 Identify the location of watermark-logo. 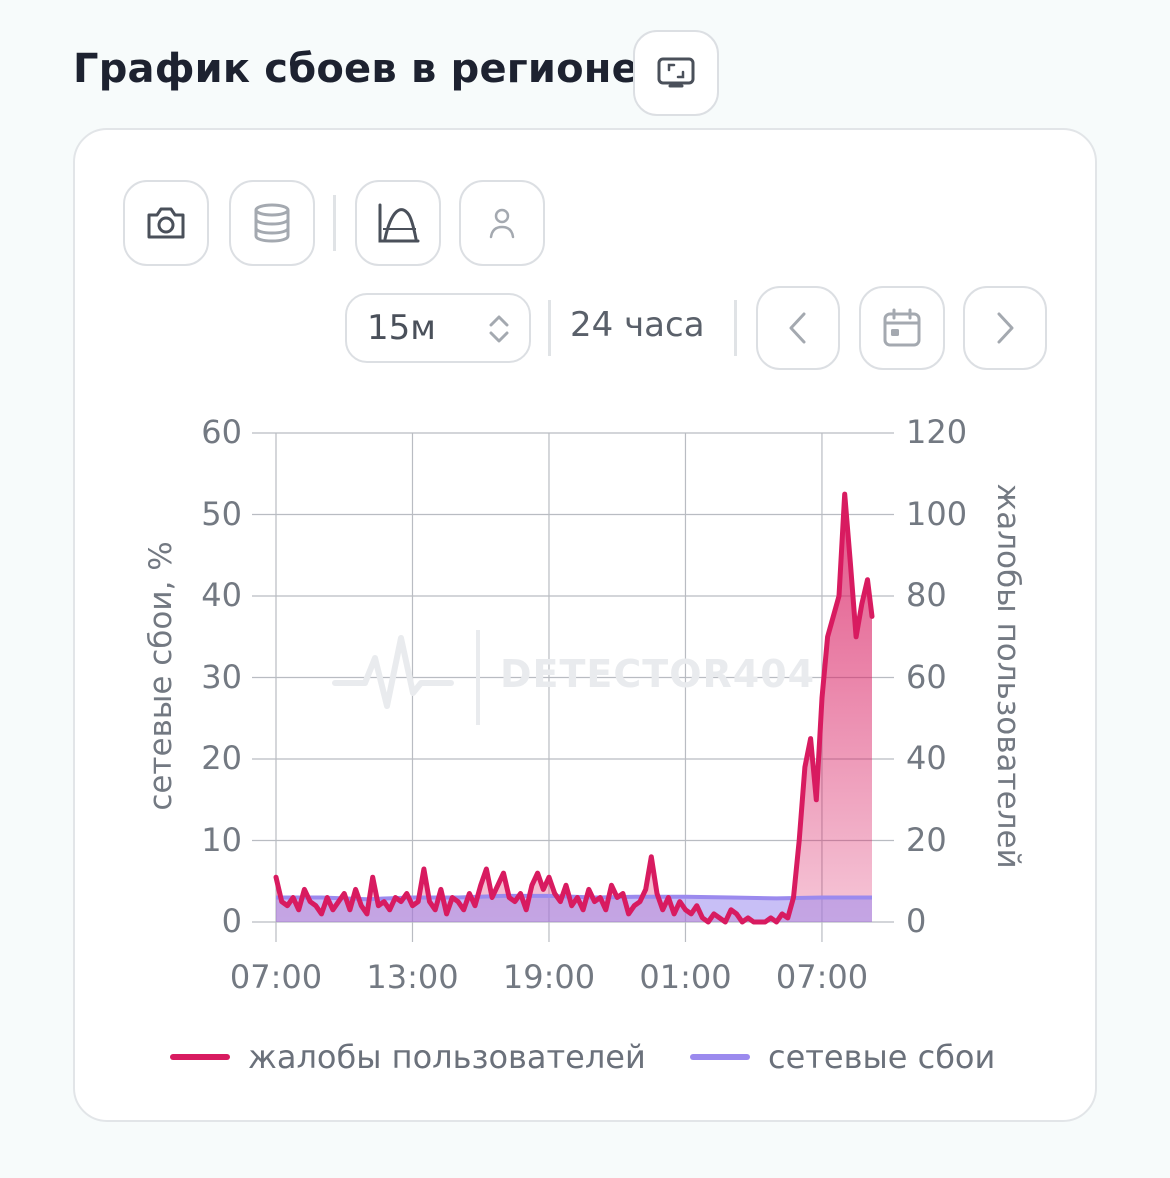
(406, 677).